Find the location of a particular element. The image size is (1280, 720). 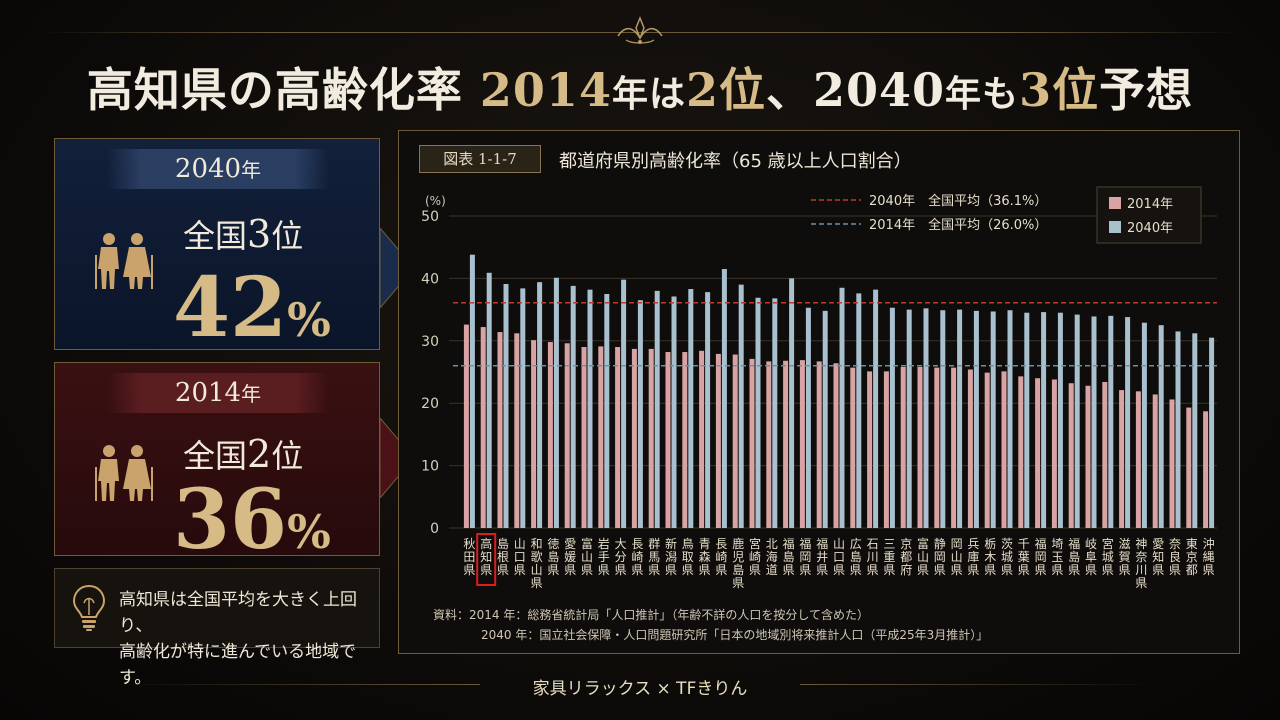

ornament-icon is located at coordinates (640, 29).